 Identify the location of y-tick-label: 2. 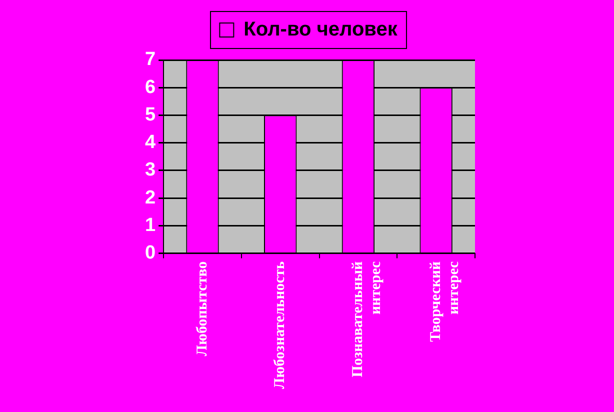
(150, 197).